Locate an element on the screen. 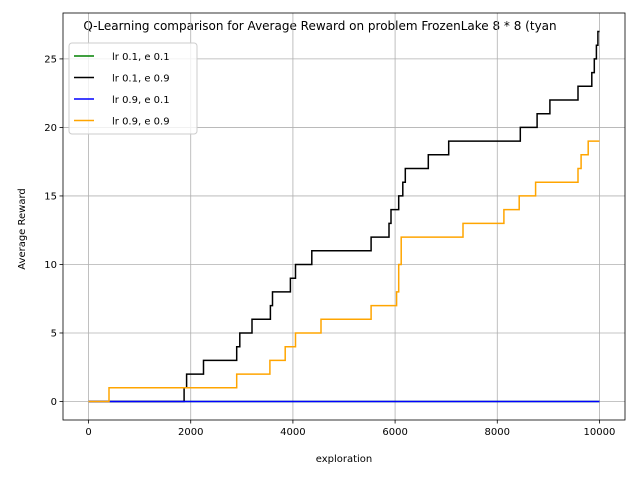 The image size is (640, 480). legend-label: lr 0.1, e 0.1 is located at coordinates (141, 57).